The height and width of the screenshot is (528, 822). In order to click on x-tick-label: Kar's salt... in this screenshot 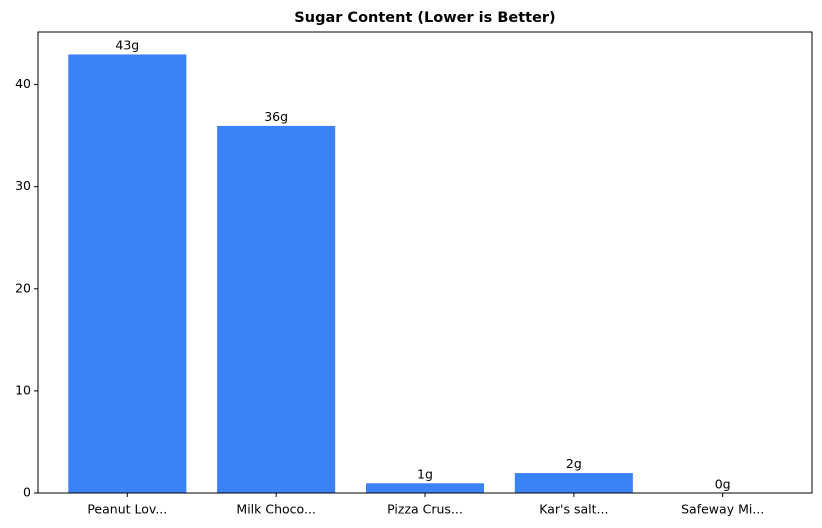, I will do `click(573, 509)`.